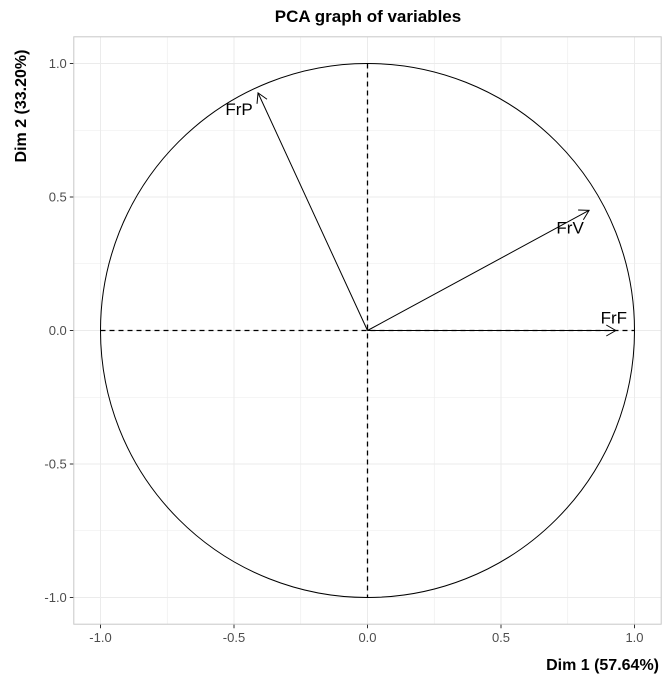 The height and width of the screenshot is (682, 664). I want to click on x-tick-label: 1.0, so click(634, 637).